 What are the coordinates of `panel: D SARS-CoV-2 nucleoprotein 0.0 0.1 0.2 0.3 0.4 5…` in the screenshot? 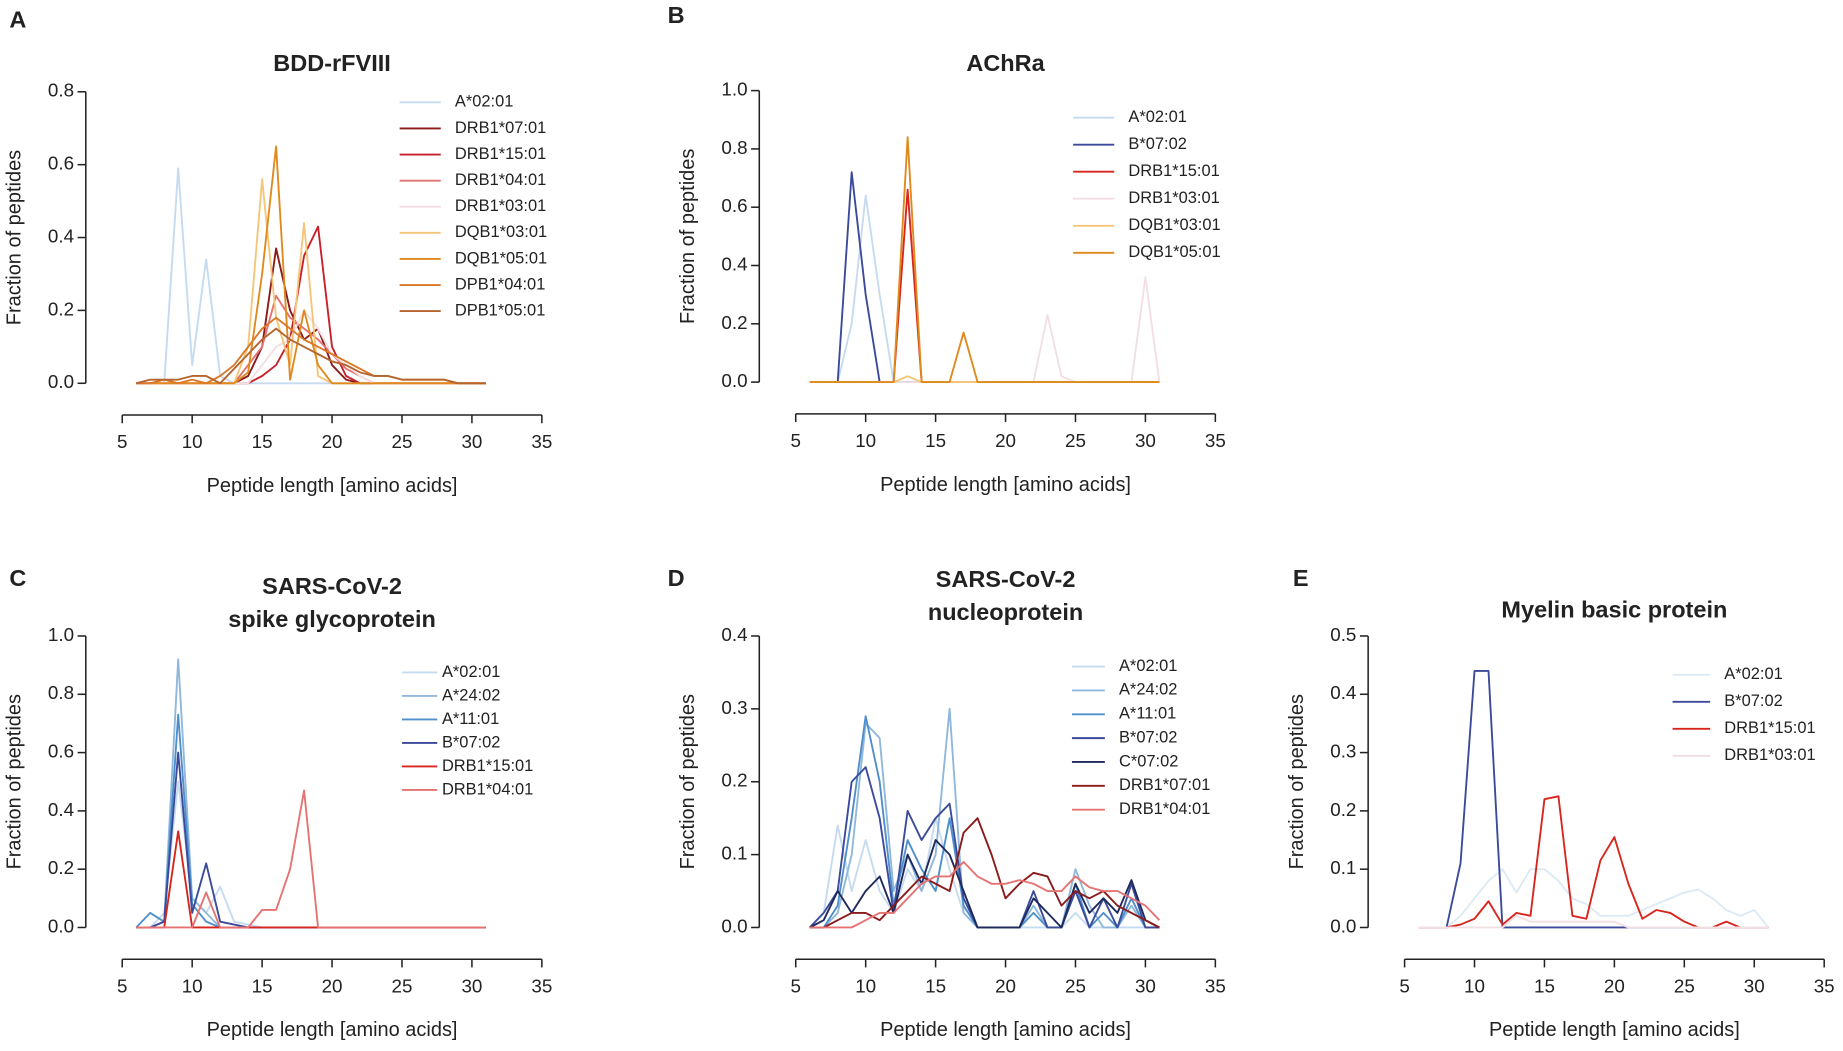 It's located at (947, 803).